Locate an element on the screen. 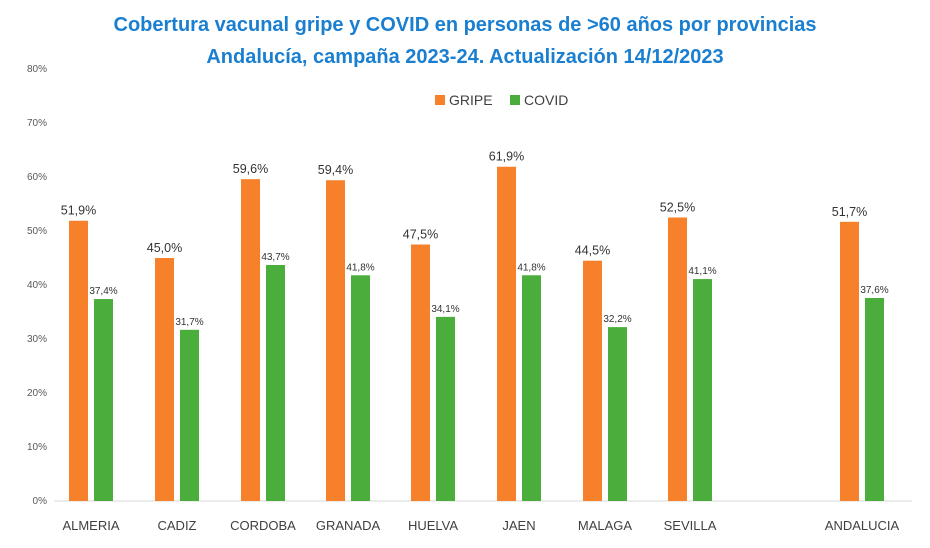 This screenshot has width=930, height=548. data-label-covid: 37,6% is located at coordinates (874, 290).